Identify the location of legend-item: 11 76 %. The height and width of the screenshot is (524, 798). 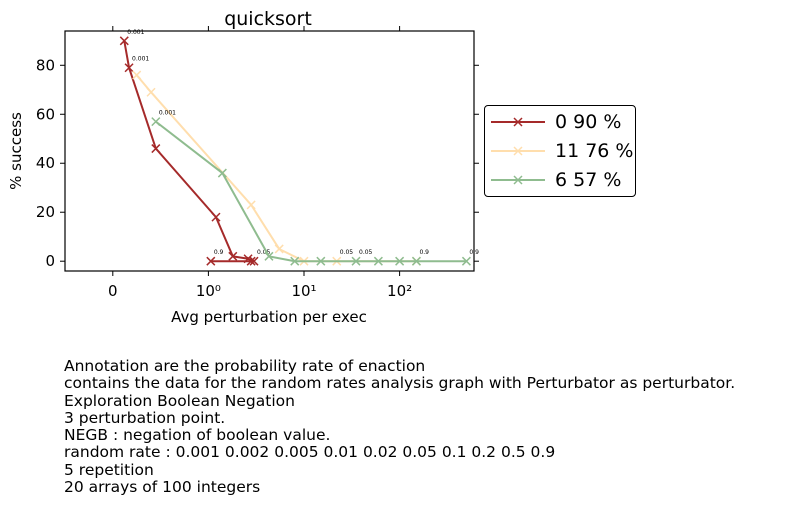
(562, 151).